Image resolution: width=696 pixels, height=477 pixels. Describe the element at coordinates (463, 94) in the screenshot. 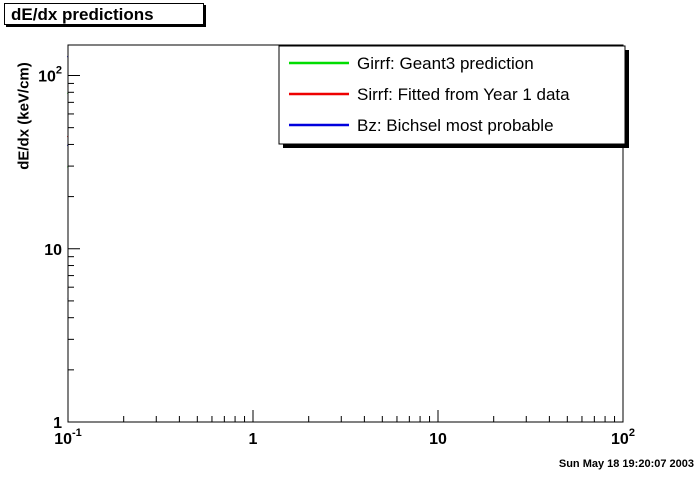

I see `legend-label: Sirrf: Fitted from Year 1 data` at that location.